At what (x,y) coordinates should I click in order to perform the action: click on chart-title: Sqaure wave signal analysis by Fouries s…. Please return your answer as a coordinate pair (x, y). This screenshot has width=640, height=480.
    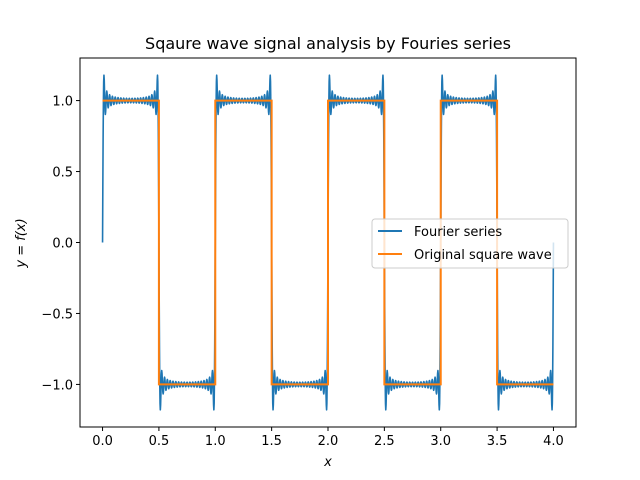
    Looking at the image, I should click on (328, 43).